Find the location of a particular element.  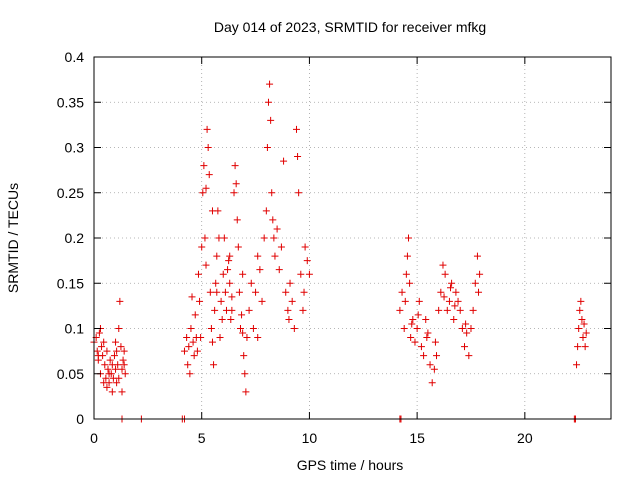

x-tick-label: 10 is located at coordinates (310, 438).